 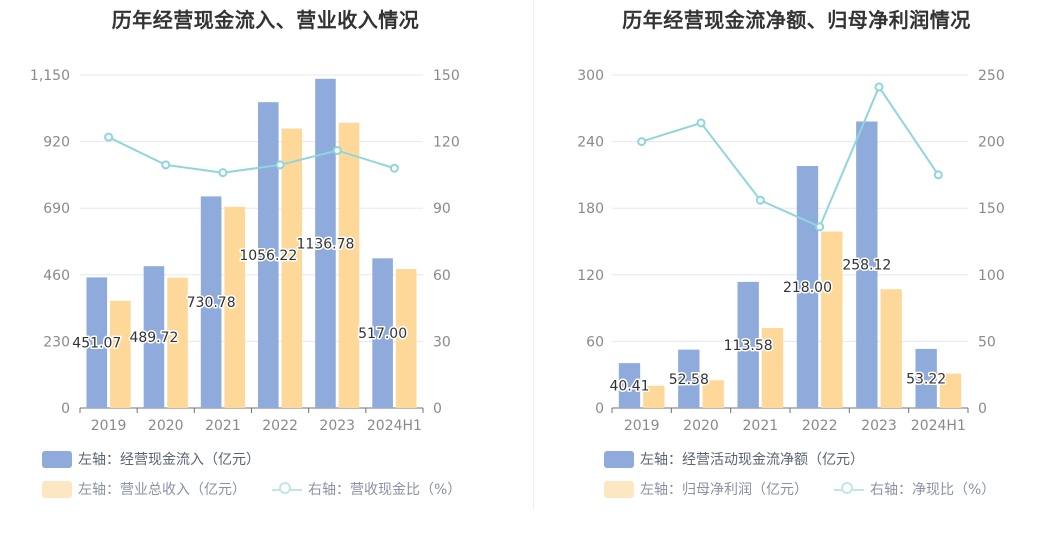 I want to click on legend-label: 左轴：经营现金流入（亿元）, so click(x=169, y=460).